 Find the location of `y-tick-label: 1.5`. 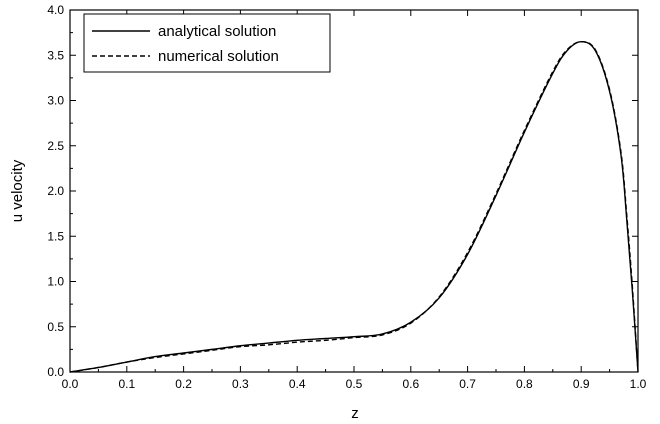

y-tick-label: 1.5 is located at coordinates (55, 236).